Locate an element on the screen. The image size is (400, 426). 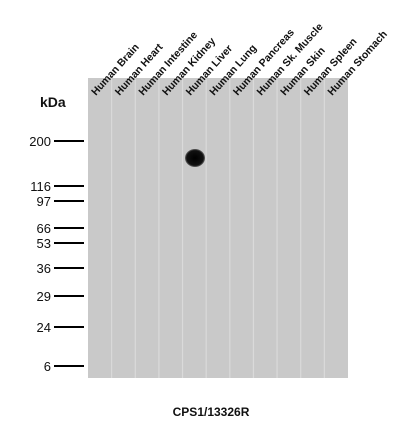
marker-label: 66 is located at coordinates (44, 228).